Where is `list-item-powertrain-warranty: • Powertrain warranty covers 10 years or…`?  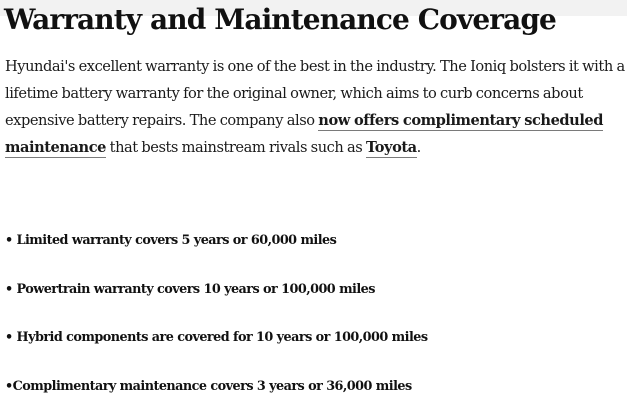
list-item-powertrain-warranty: • Powertrain warranty covers 10 years or… is located at coordinates (190, 289).